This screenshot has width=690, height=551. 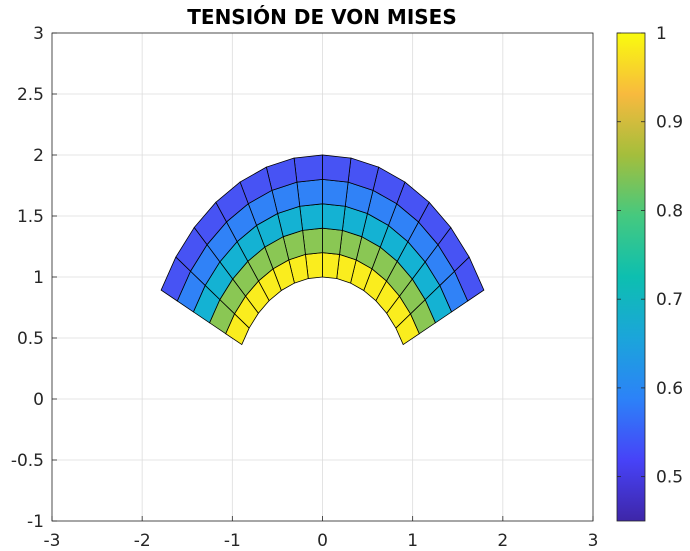 What do you see at coordinates (669, 211) in the screenshot?
I see `colorbar-tick-label: 0.8` at bounding box center [669, 211].